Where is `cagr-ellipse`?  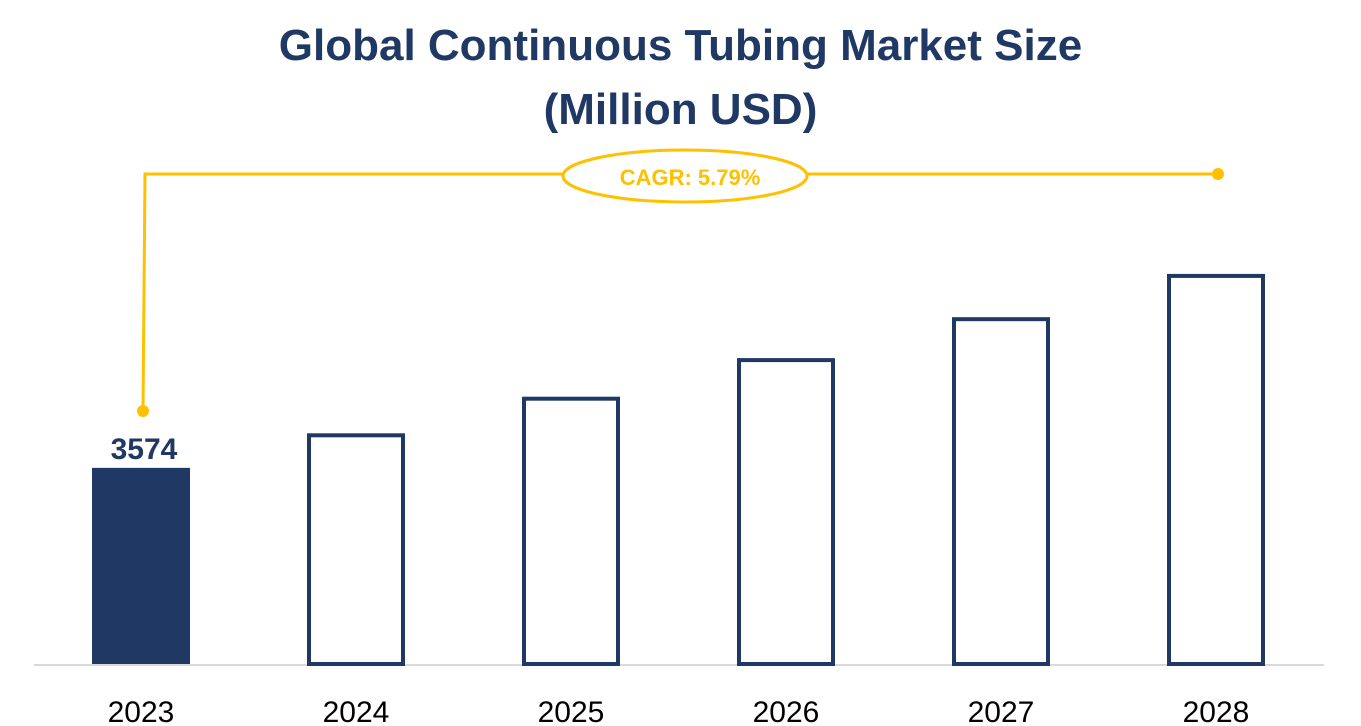
cagr-ellipse is located at coordinates (685, 176).